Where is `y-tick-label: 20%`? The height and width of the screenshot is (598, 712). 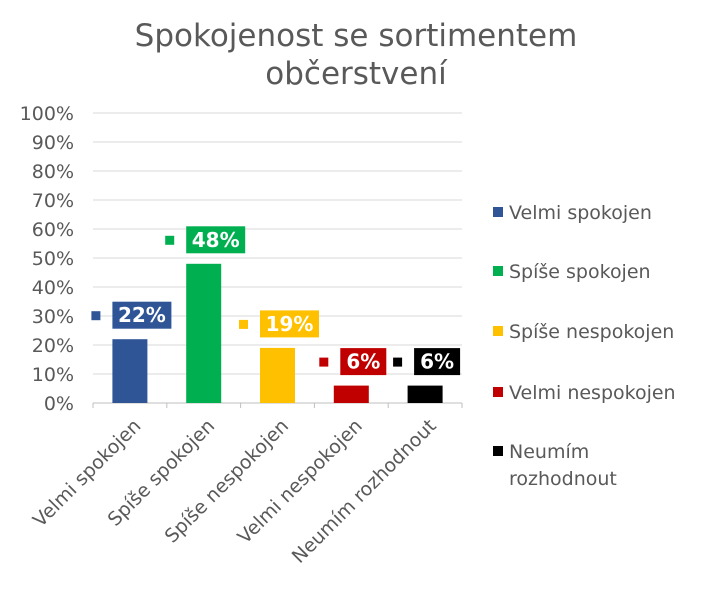 y-tick-label: 20% is located at coordinates (53, 346).